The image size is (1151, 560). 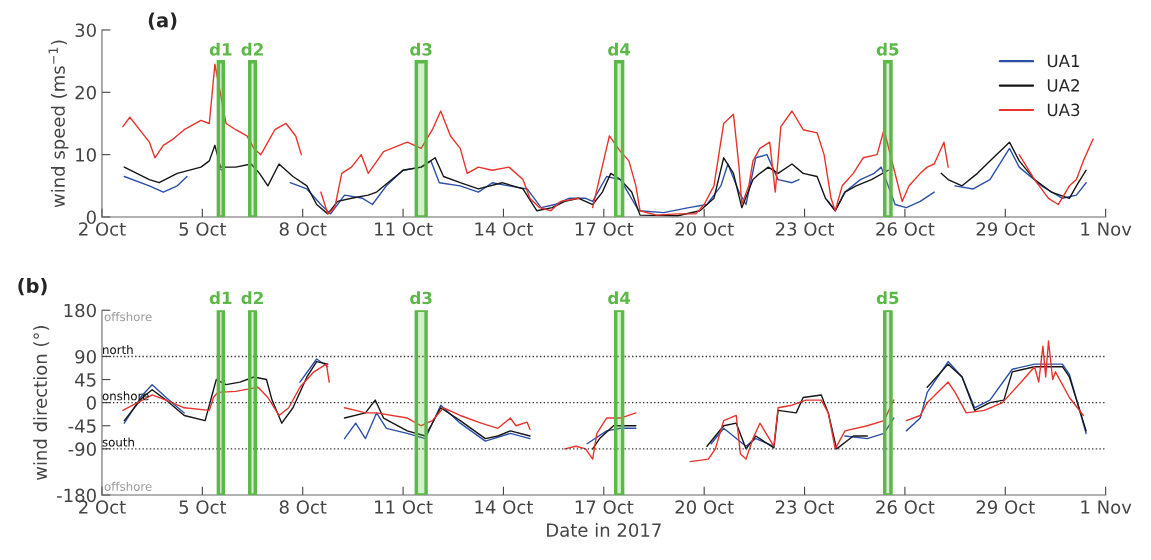 I want to click on y-axis-title: wind speed (ms$^{−1}$), so click(x=58, y=124).